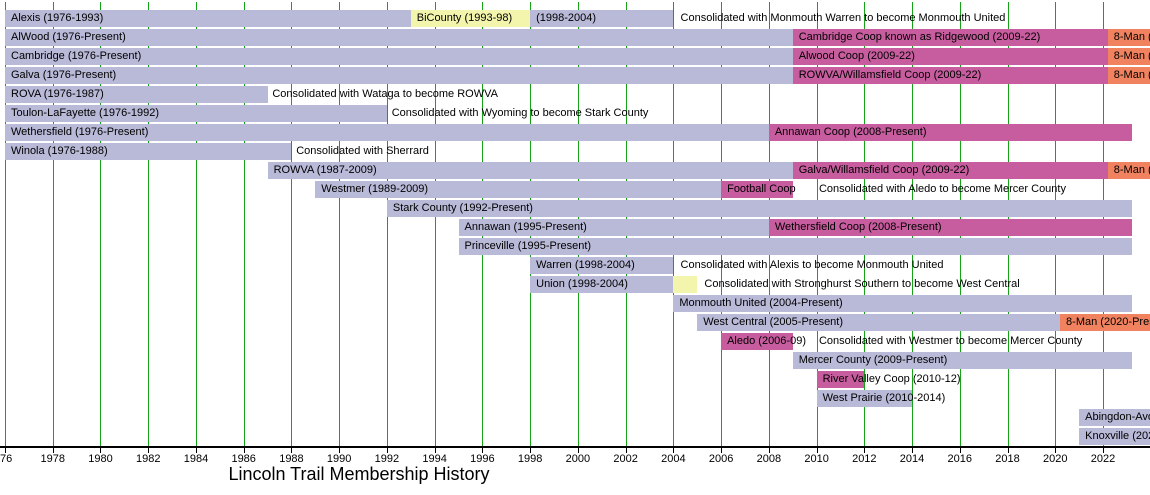 The height and width of the screenshot is (495, 1150). Describe the element at coordinates (531, 450) in the screenshot. I see `x-tick-1998` at that location.